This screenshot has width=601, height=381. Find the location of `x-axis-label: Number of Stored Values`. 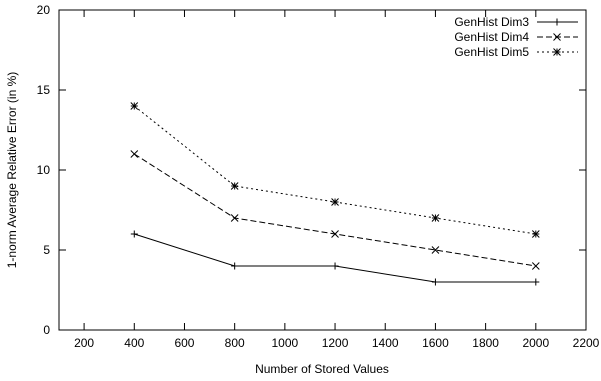

x-axis-label: Number of Stored Values is located at coordinates (322, 369).